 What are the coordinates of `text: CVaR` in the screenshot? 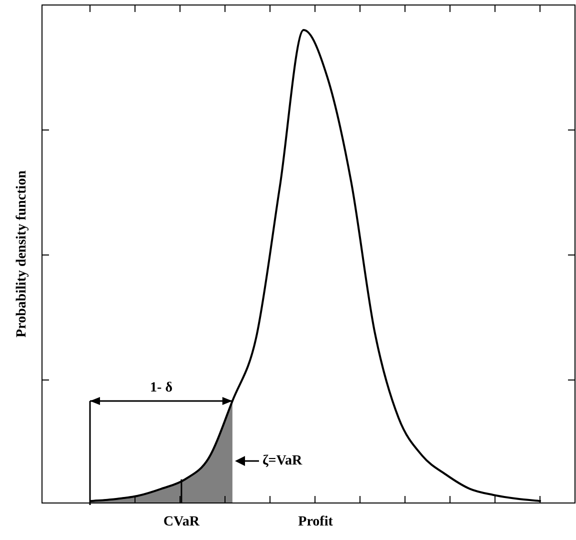 It's located at (181, 522).